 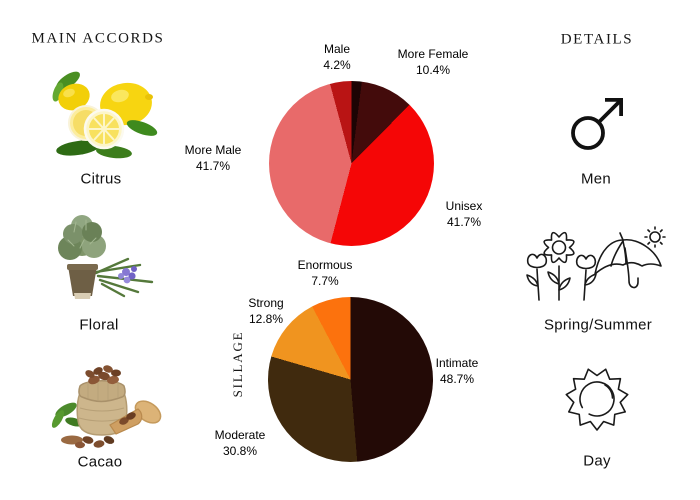 What do you see at coordinates (106, 407) in the screenshot?
I see `cacao-photo` at bounding box center [106, 407].